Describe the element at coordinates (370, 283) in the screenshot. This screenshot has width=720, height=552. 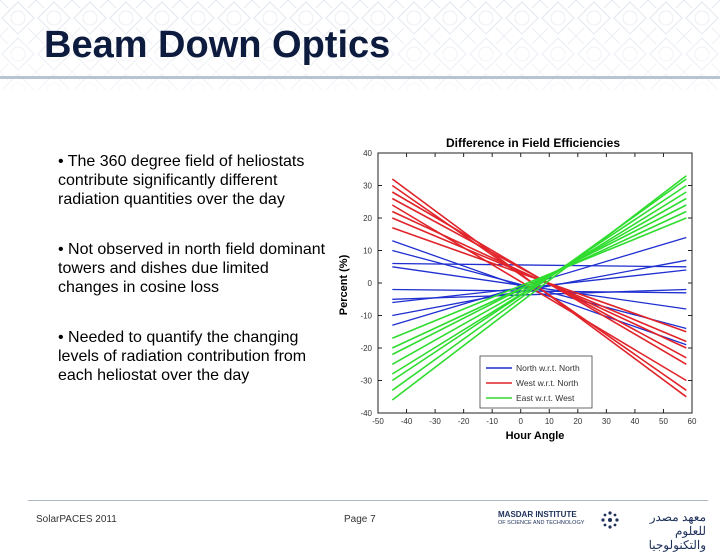
I see `y-tick-label: 0` at that location.